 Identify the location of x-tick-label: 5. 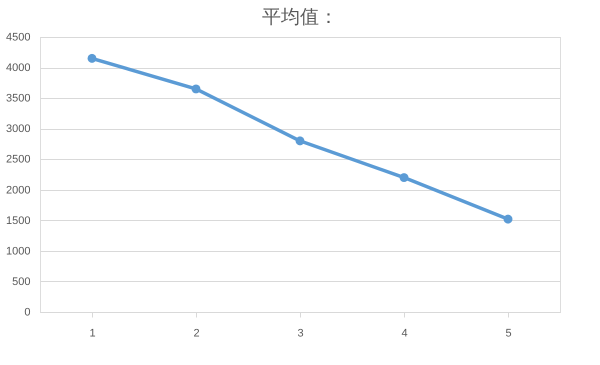
(508, 334).